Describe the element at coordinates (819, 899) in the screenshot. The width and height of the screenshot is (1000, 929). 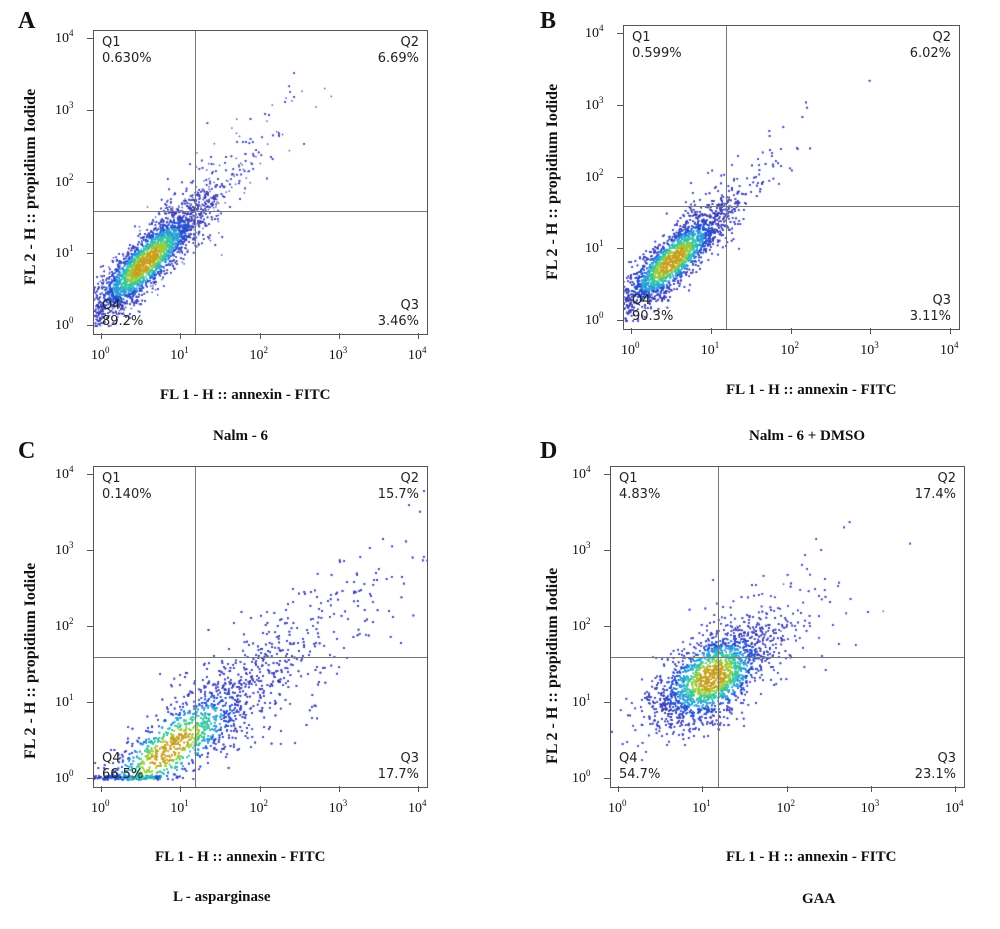
I see `panel-caption: GAA` at that location.